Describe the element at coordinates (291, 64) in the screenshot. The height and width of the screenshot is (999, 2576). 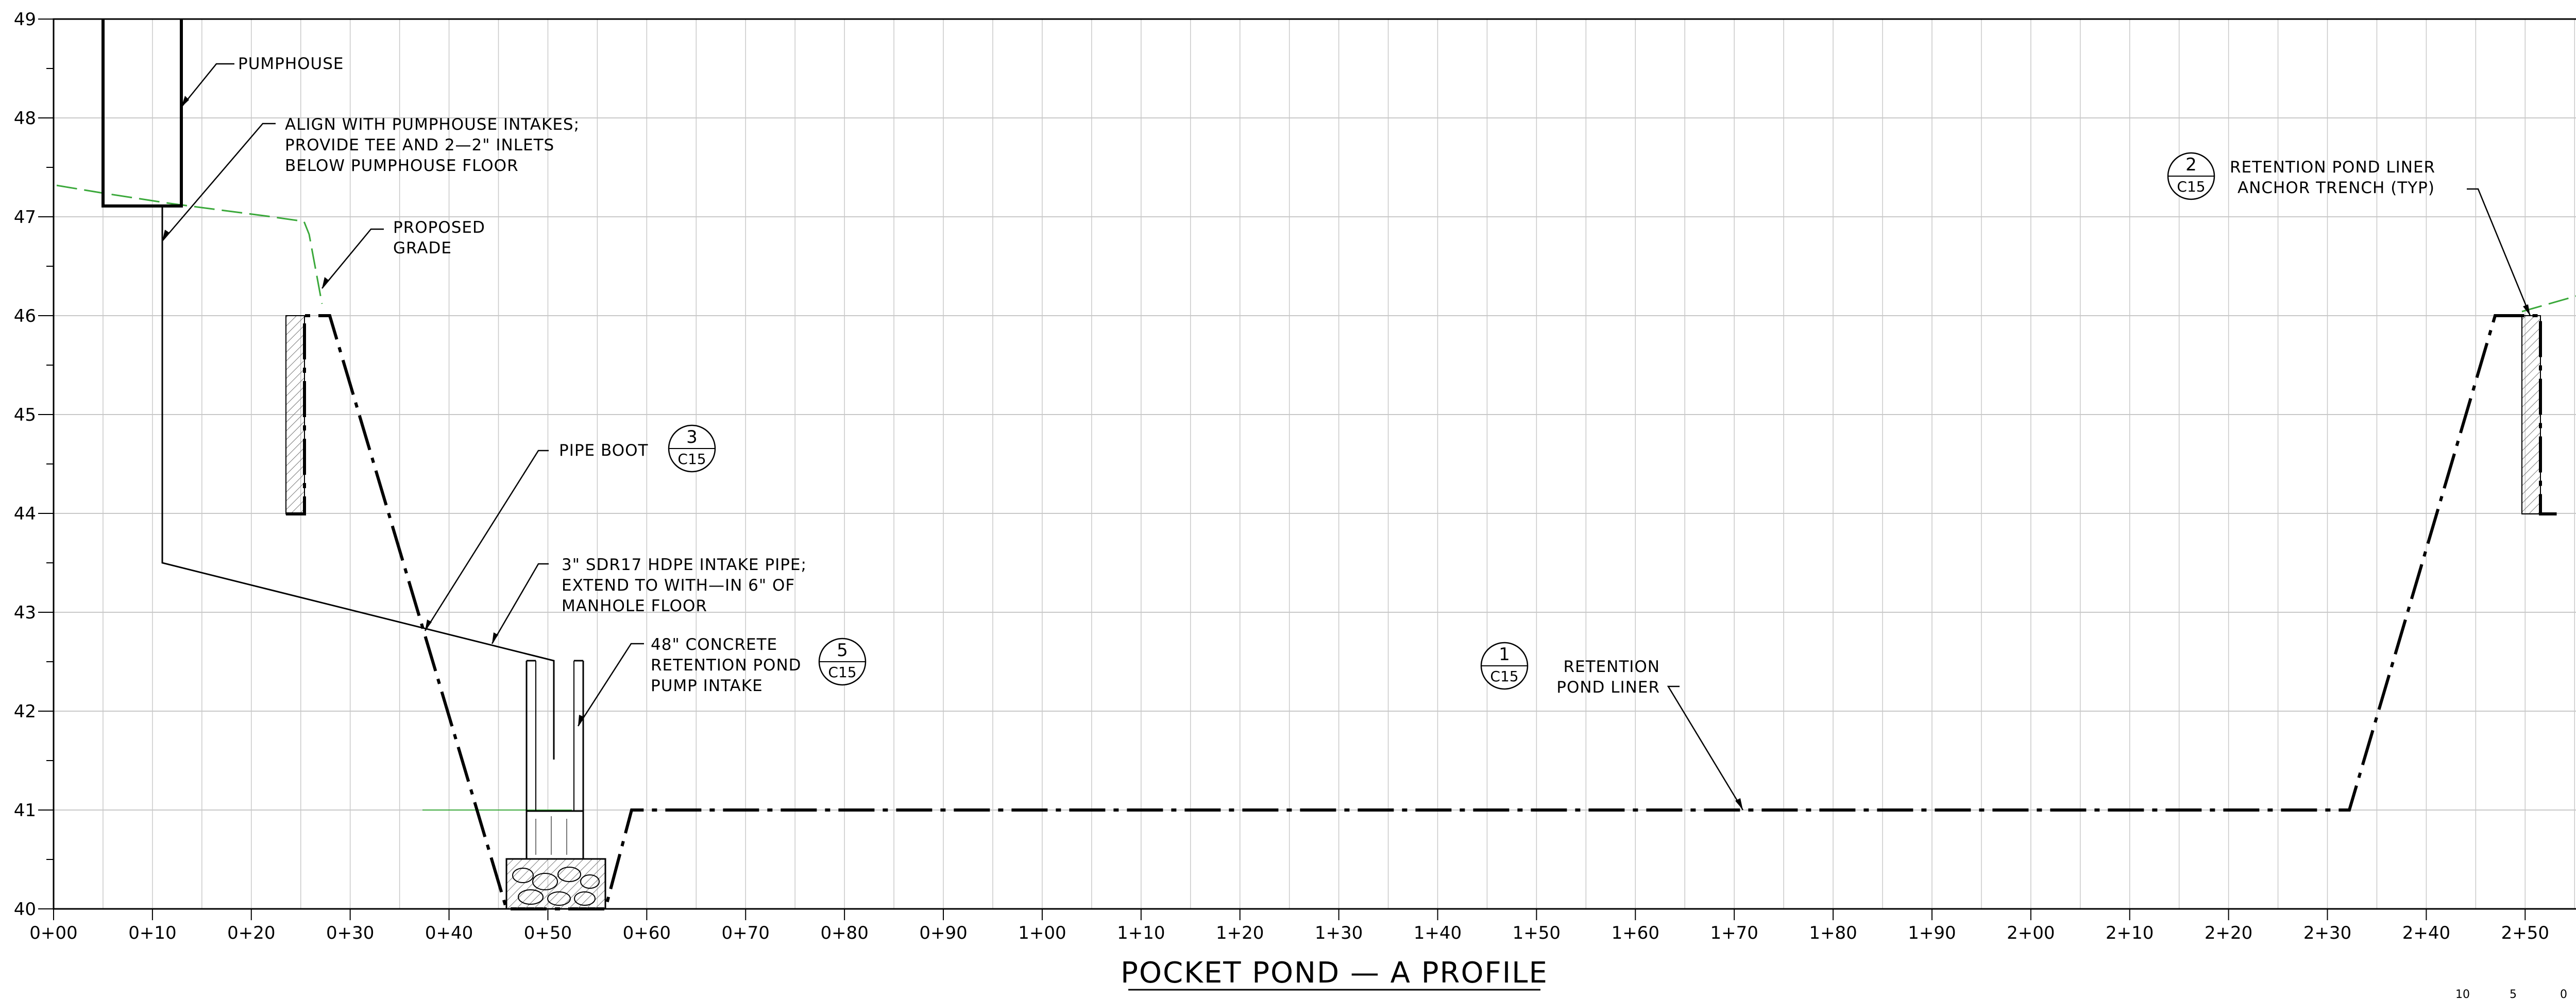
I see `pumphouse-label: PUMPHOUSE` at that location.